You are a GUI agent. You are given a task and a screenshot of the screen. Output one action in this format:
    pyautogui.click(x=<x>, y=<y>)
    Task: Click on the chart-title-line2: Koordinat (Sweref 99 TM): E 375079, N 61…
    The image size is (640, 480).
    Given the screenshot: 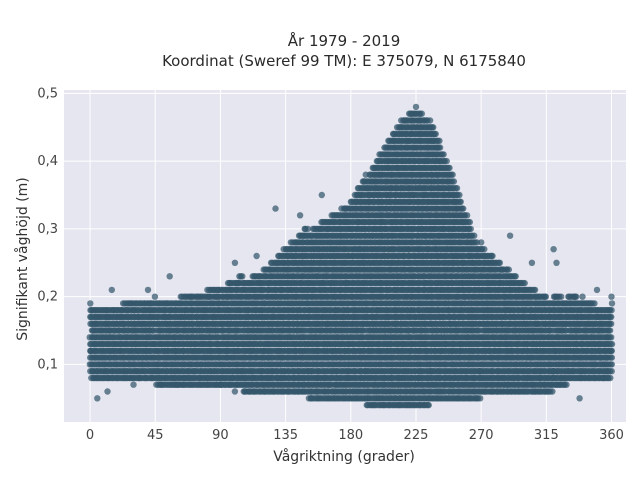 What is the action you would take?
    pyautogui.click(x=344, y=61)
    